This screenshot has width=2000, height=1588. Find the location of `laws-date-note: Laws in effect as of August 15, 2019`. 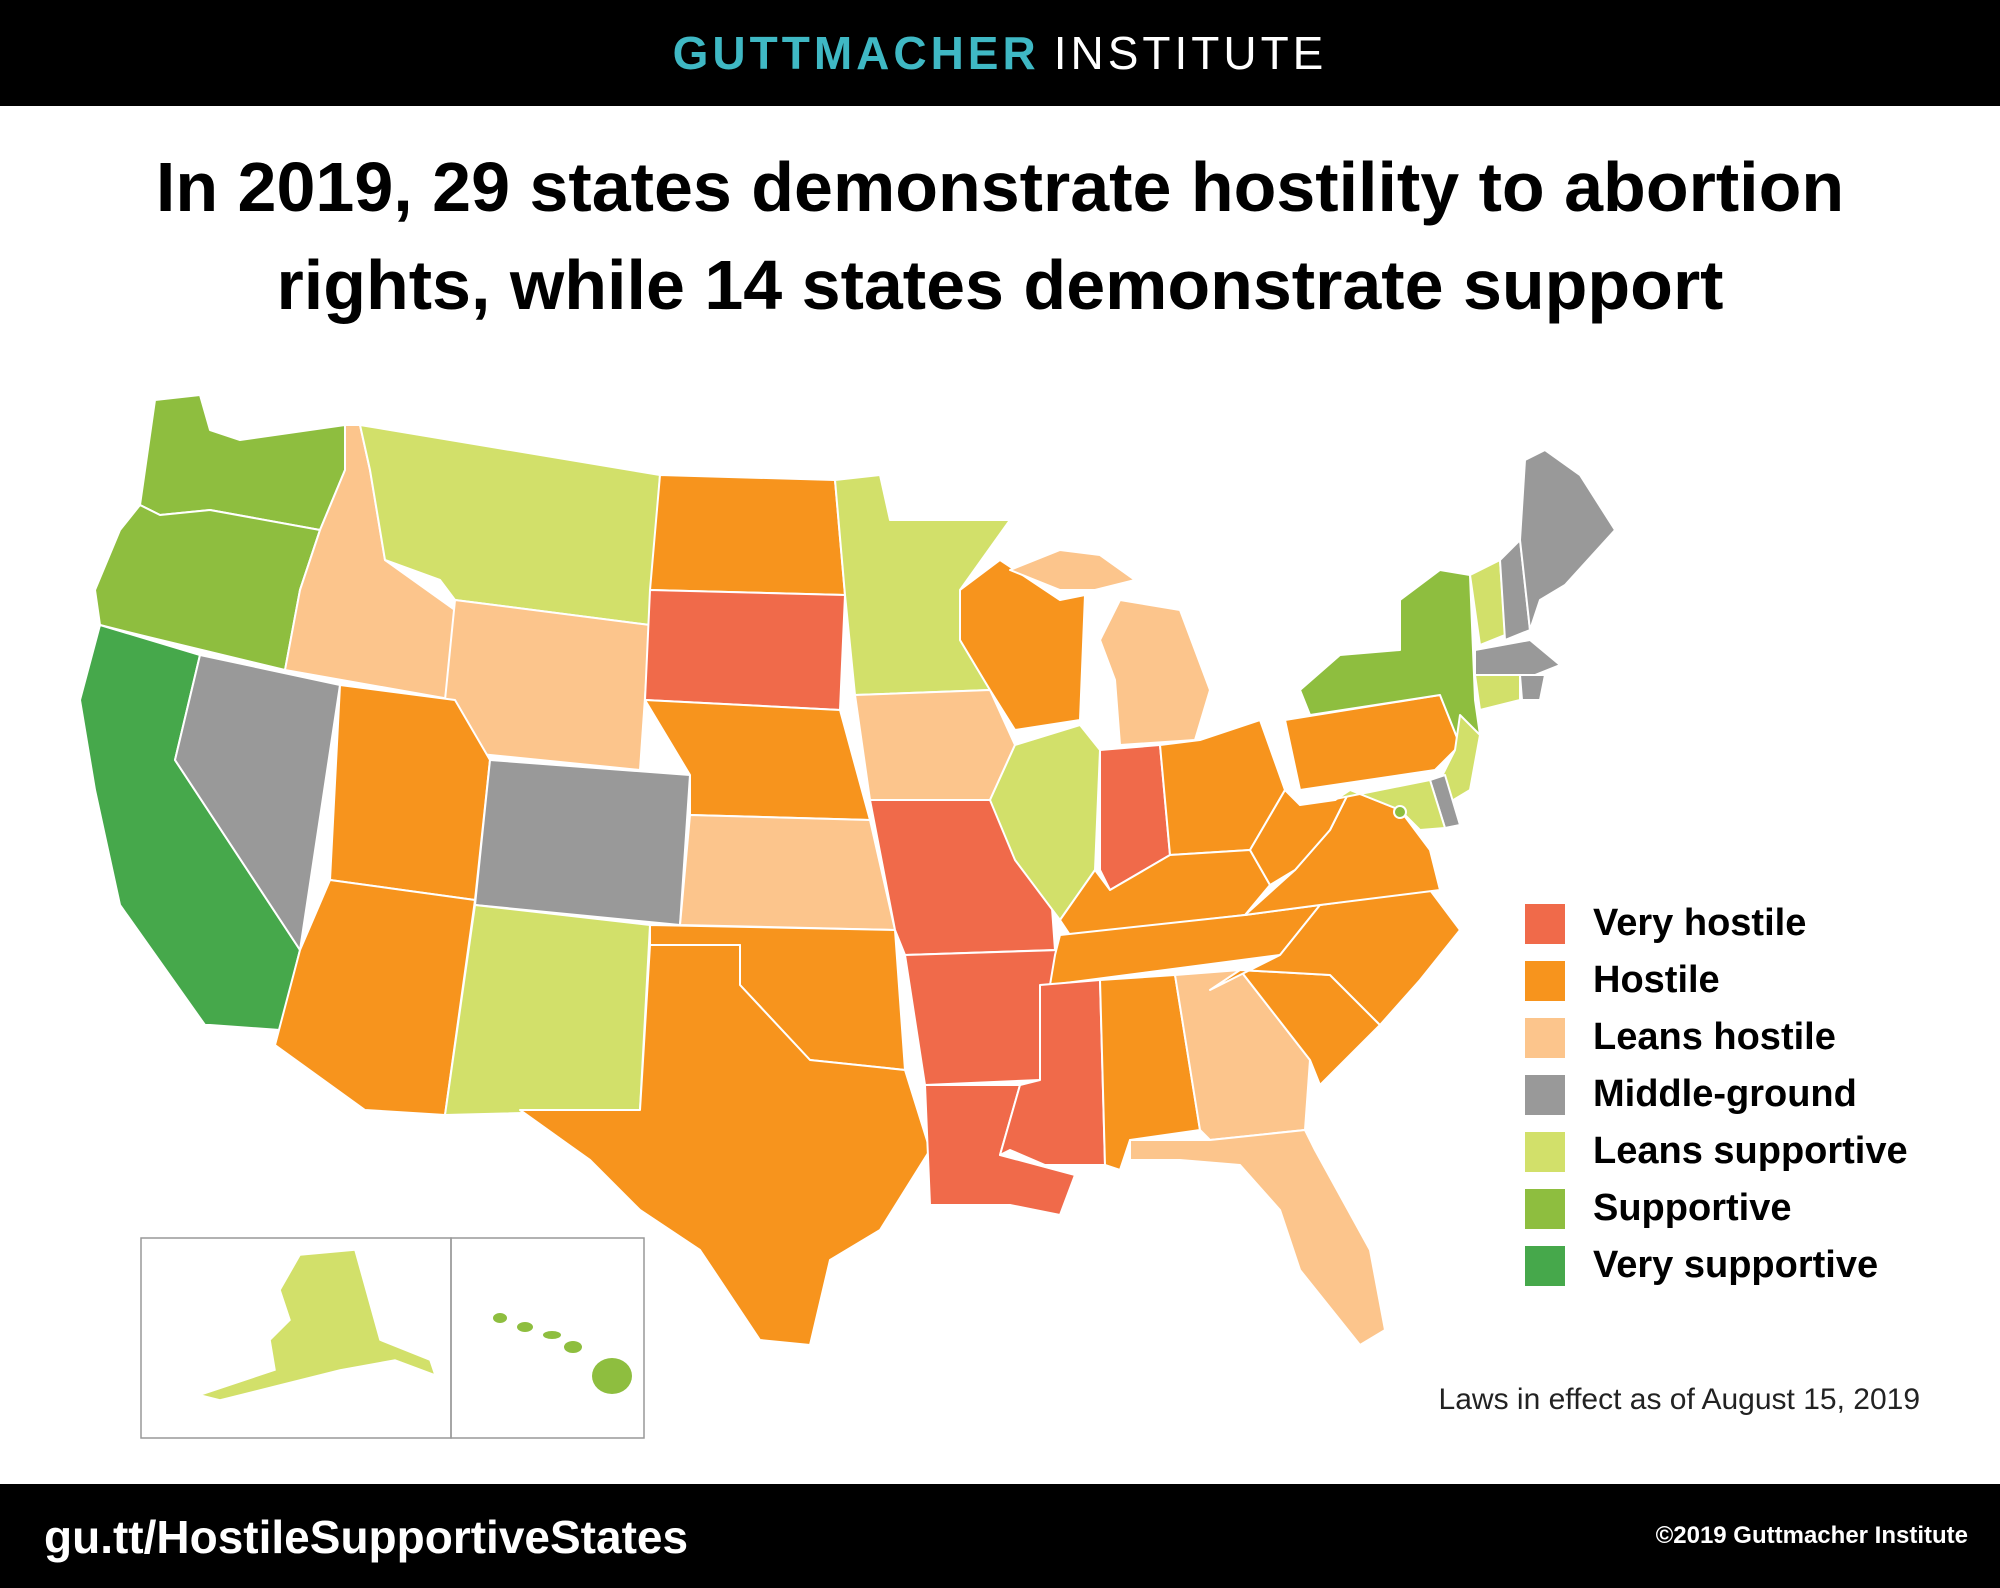

laws-date-note: Laws in effect as of August 15, 2019 is located at coordinates (1679, 1399).